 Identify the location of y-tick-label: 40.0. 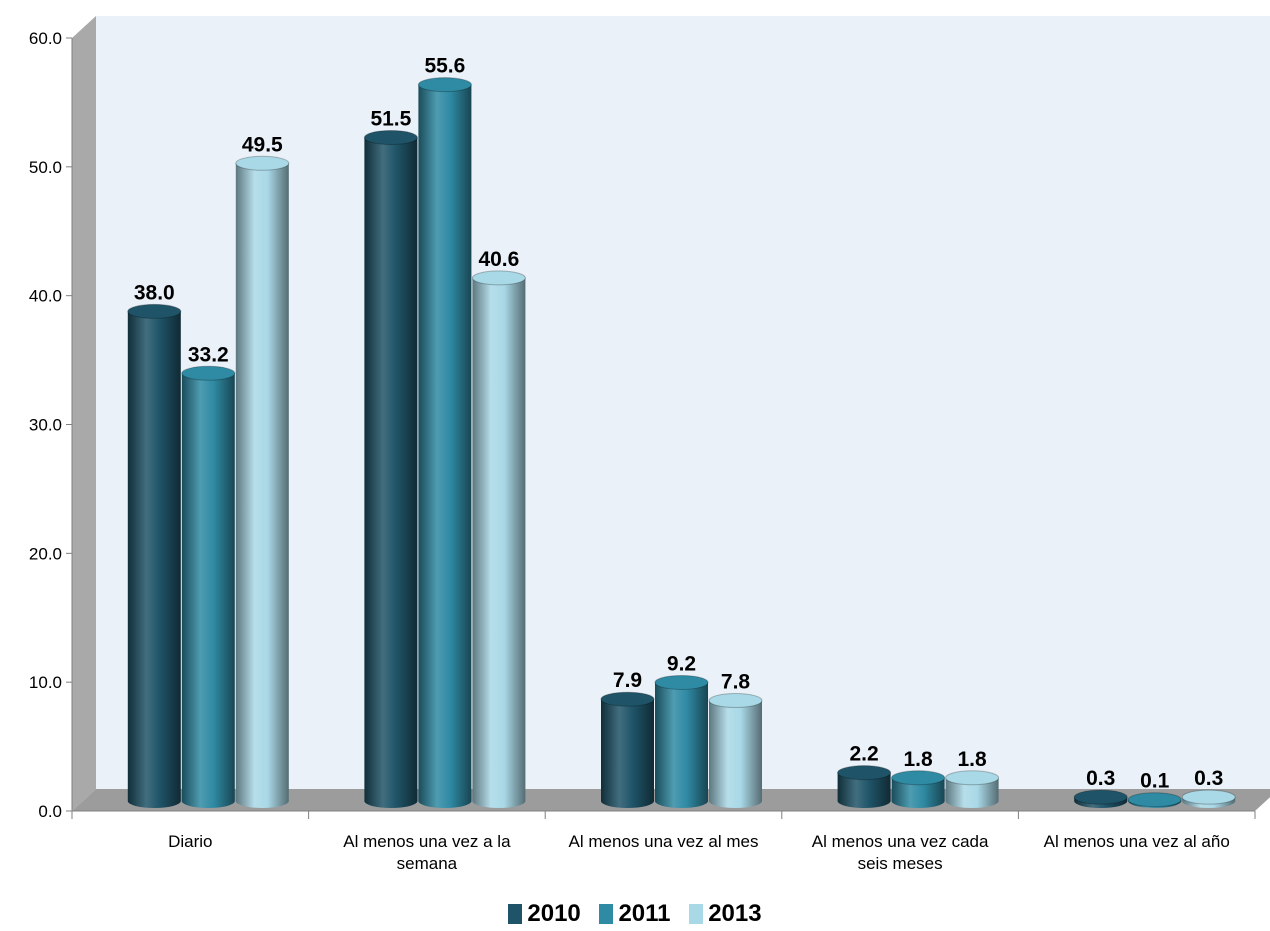
(45, 296).